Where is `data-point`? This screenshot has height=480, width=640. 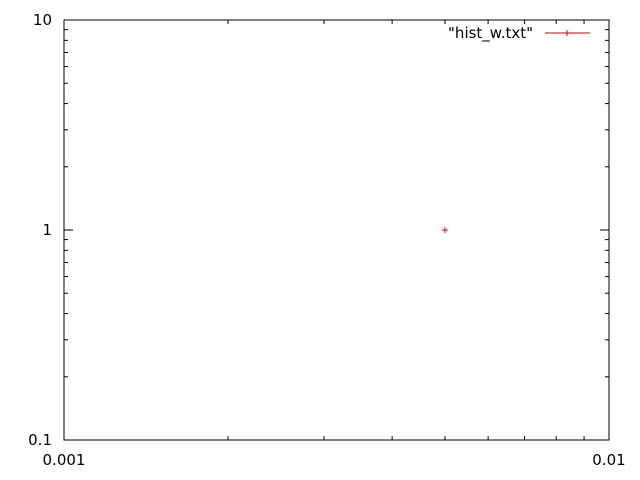 data-point is located at coordinates (444, 230).